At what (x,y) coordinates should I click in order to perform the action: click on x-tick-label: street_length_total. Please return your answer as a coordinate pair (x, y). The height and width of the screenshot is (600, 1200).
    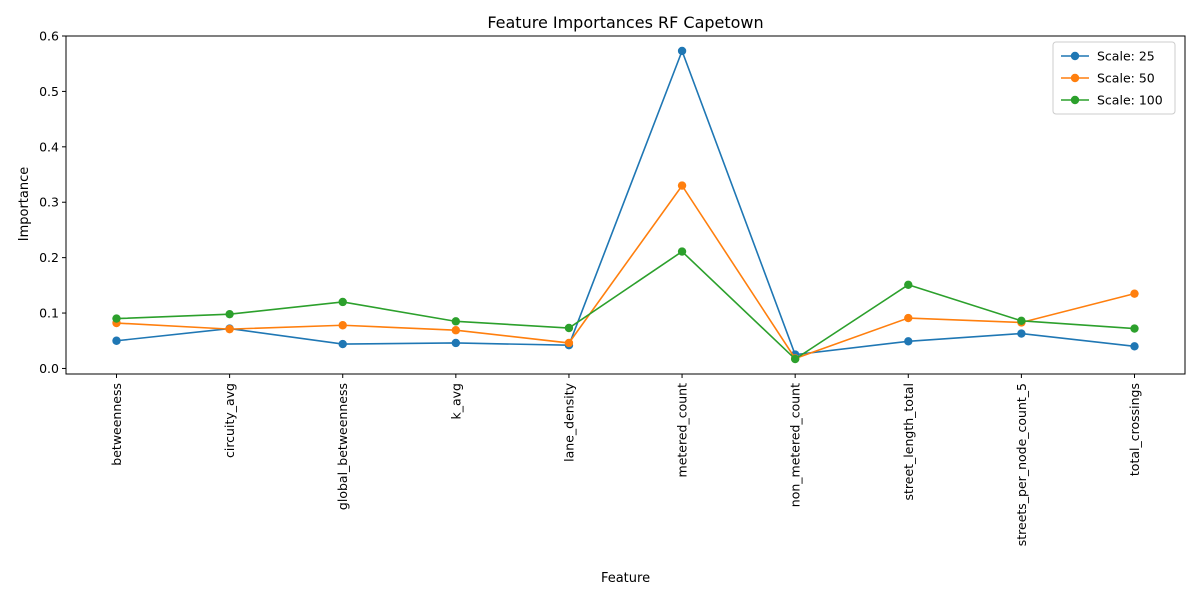
    Looking at the image, I should click on (908, 442).